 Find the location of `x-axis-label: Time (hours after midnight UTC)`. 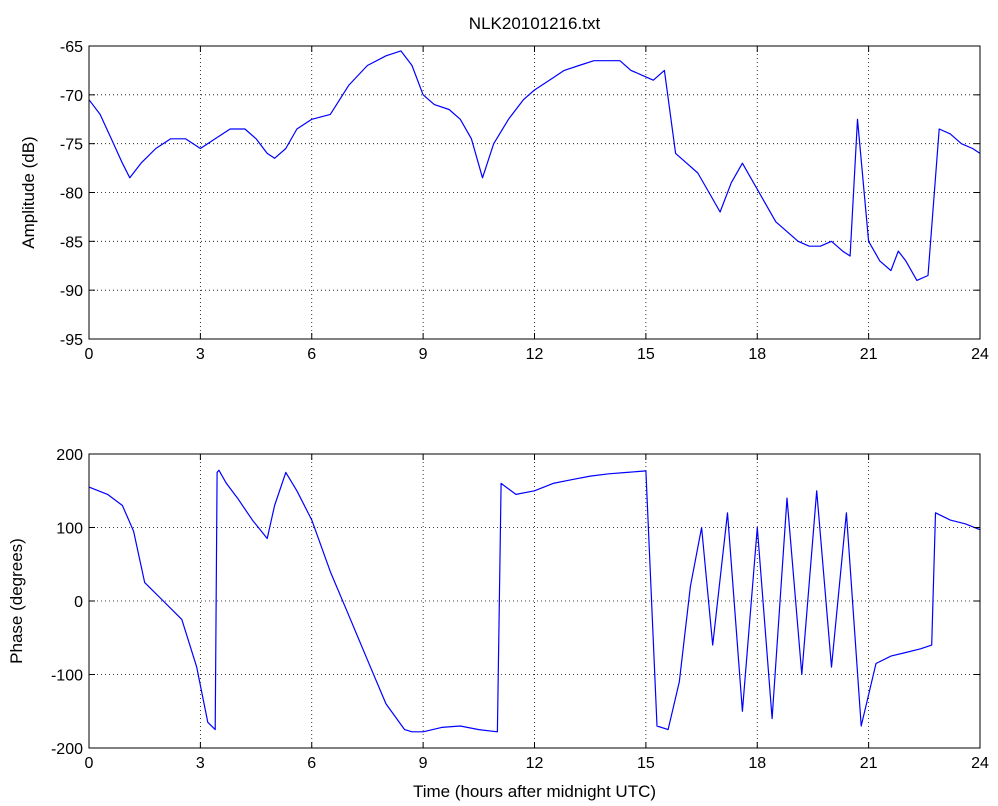

x-axis-label: Time (hours after midnight UTC) is located at coordinates (534, 791).